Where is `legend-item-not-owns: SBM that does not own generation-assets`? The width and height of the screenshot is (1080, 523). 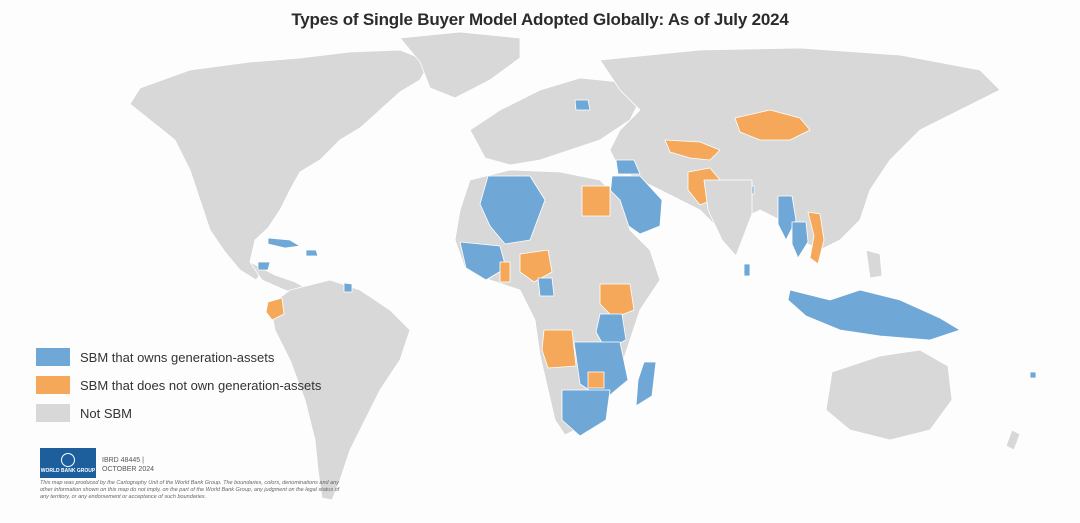 legend-item-not-owns: SBM that does not own generation-assets is located at coordinates (178, 385).